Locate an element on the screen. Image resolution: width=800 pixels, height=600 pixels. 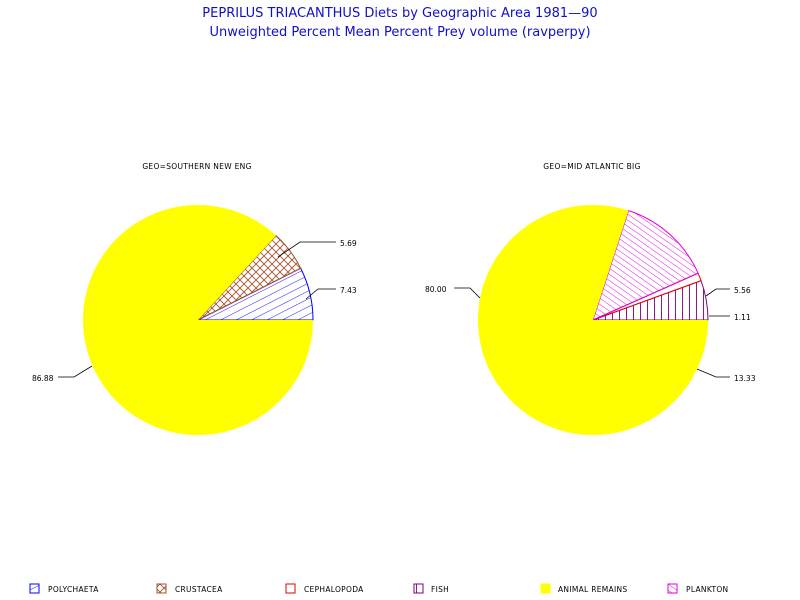
legend-label-cephalopoda: CEPHALOPODA is located at coordinates (334, 589).